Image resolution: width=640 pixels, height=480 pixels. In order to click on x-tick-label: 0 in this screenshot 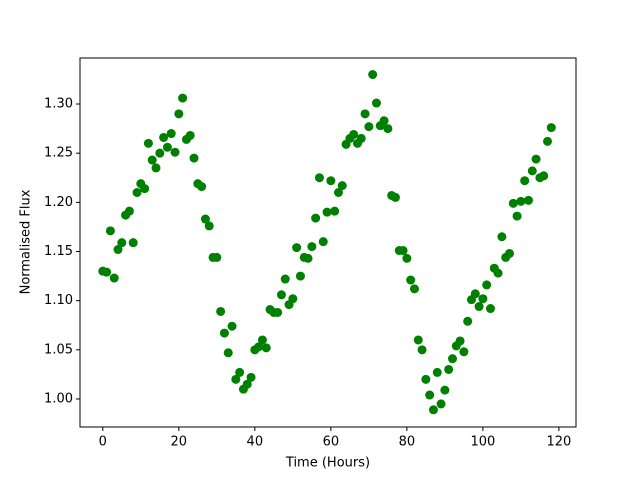, I will do `click(103, 442)`.